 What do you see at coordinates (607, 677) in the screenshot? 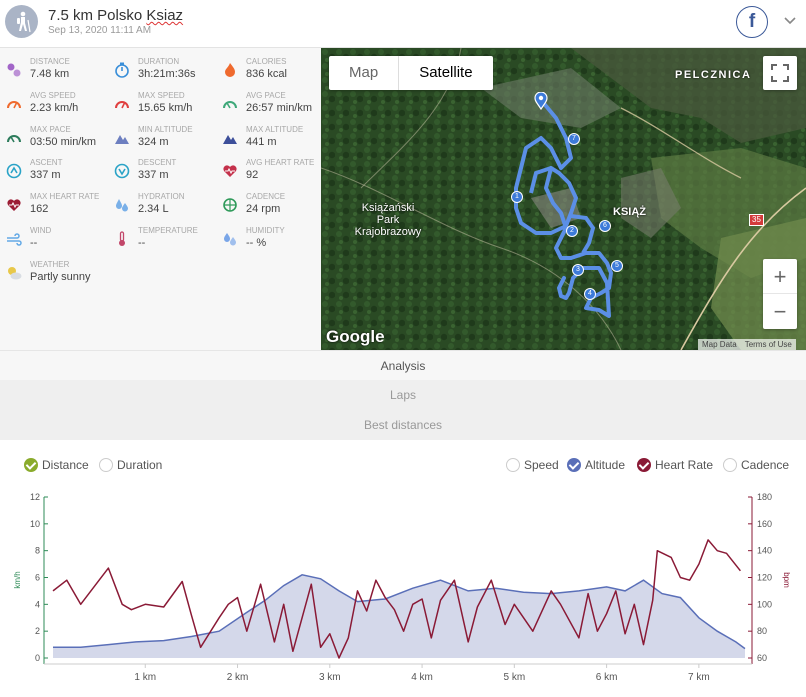
I see `x-axis-tick-label: 6 km` at bounding box center [607, 677].